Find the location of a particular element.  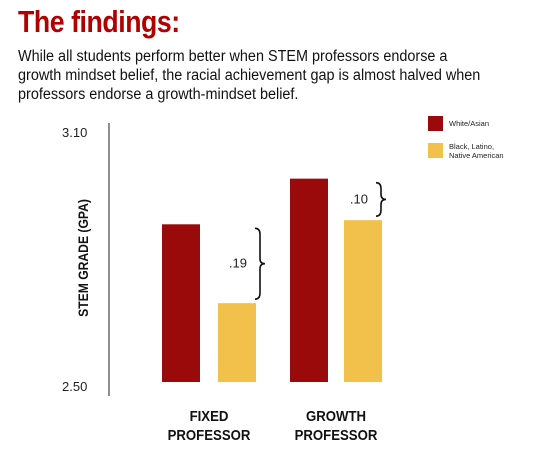

bar-white-asian-growth is located at coordinates (309, 280).